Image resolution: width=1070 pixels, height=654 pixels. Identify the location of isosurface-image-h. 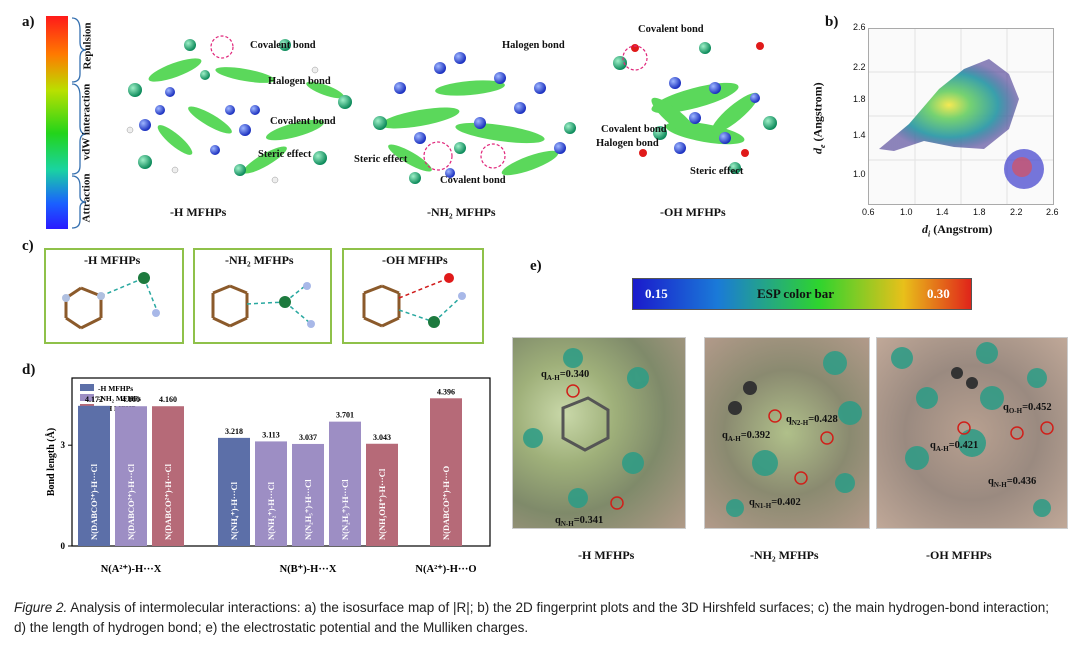
(239, 109).